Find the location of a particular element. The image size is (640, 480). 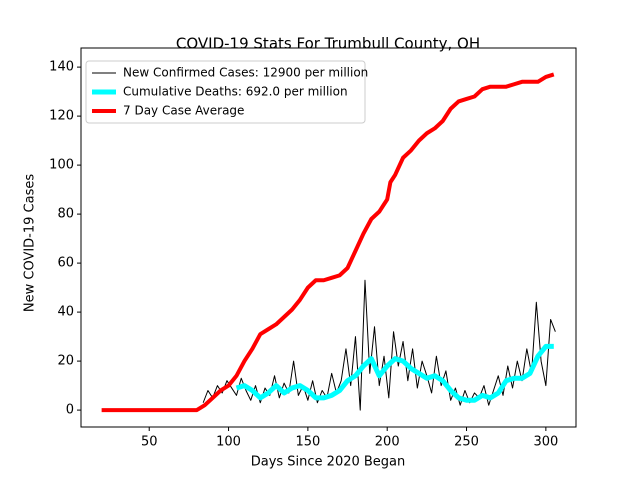

x-tick-label: 300 is located at coordinates (545, 442).